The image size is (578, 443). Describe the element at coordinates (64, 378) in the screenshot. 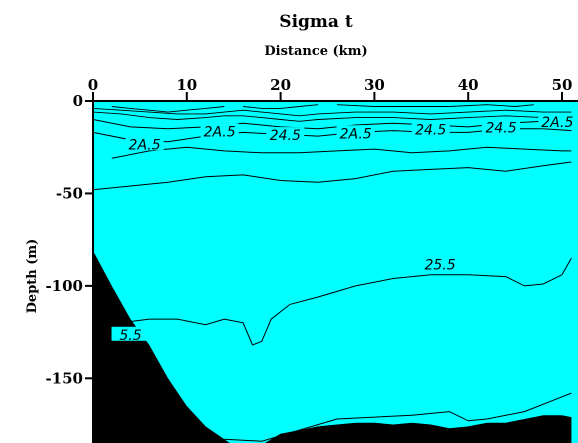

I see `y-tick-label: -150` at that location.